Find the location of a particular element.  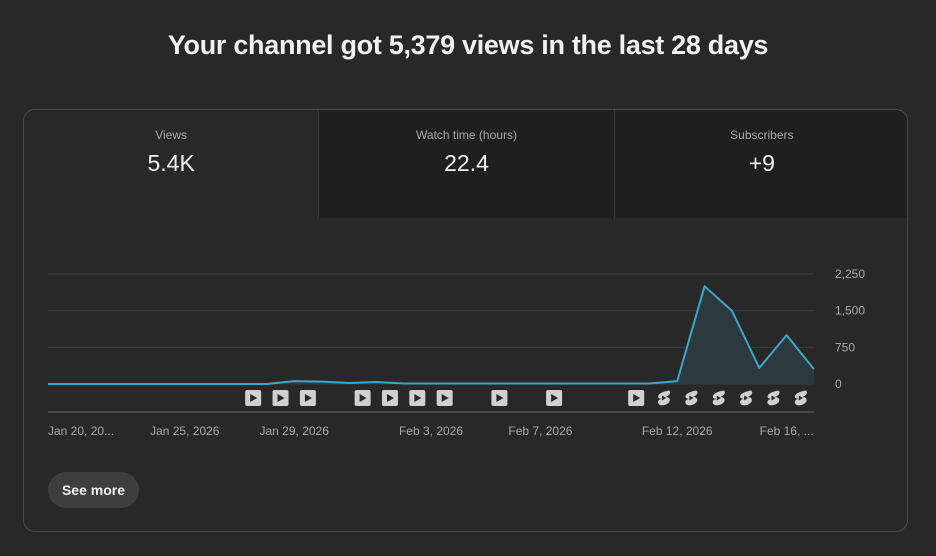

x-tick-label: Feb 3, 2026 is located at coordinates (431, 431).